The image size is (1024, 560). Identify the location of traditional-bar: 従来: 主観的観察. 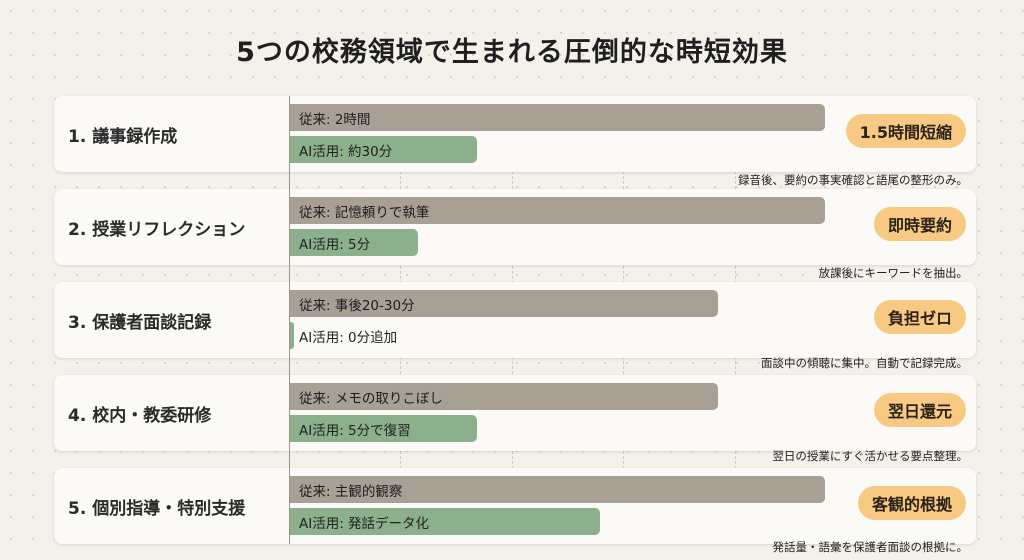
(557, 489).